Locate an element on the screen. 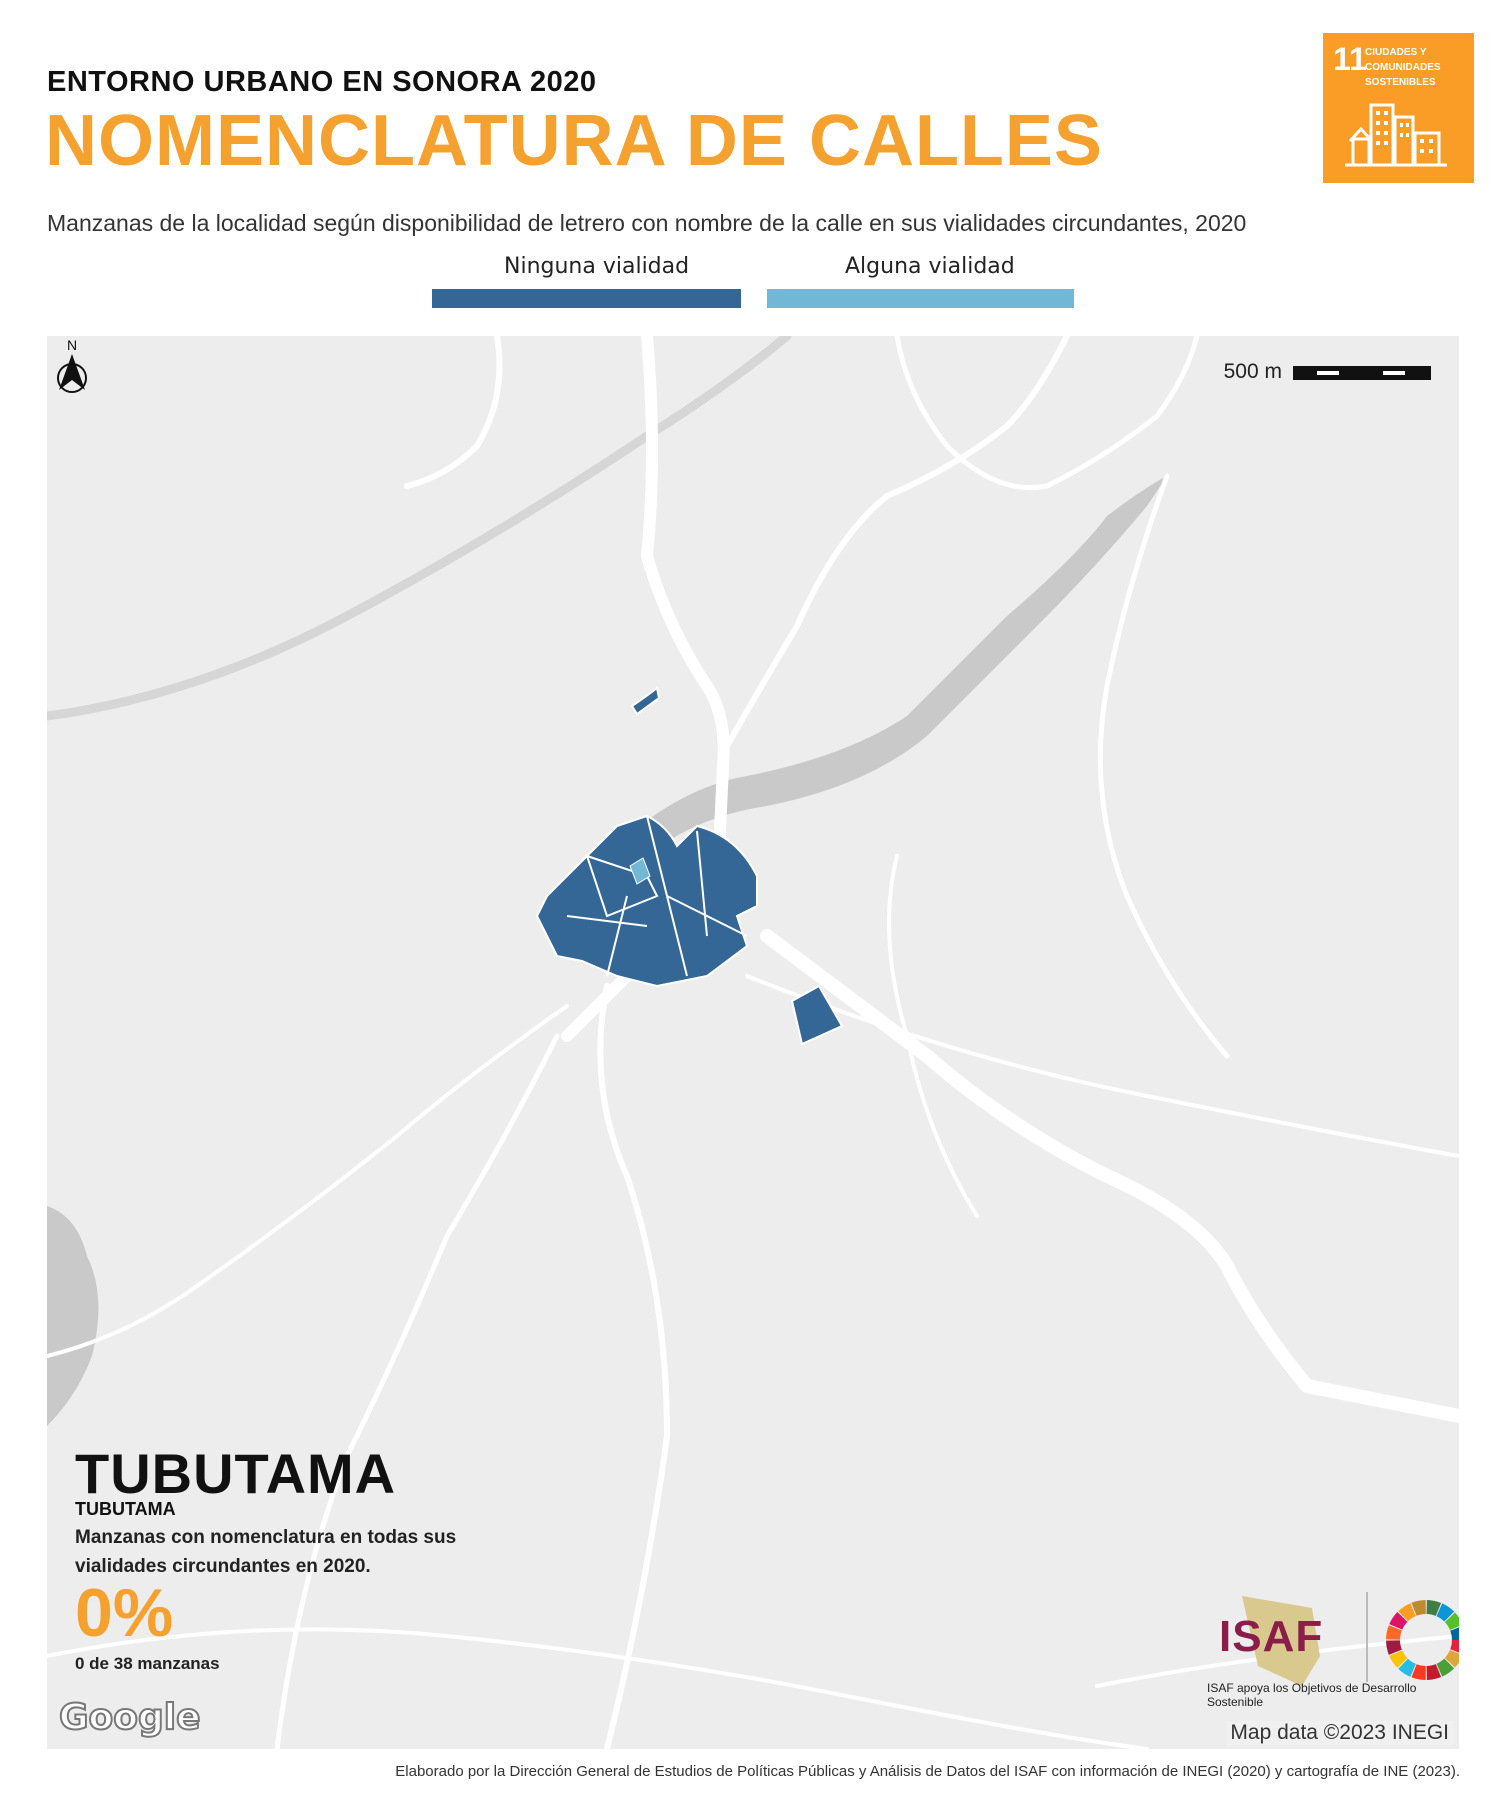  isaf-wordmark: ISAF is located at coordinates (1271, 1636).